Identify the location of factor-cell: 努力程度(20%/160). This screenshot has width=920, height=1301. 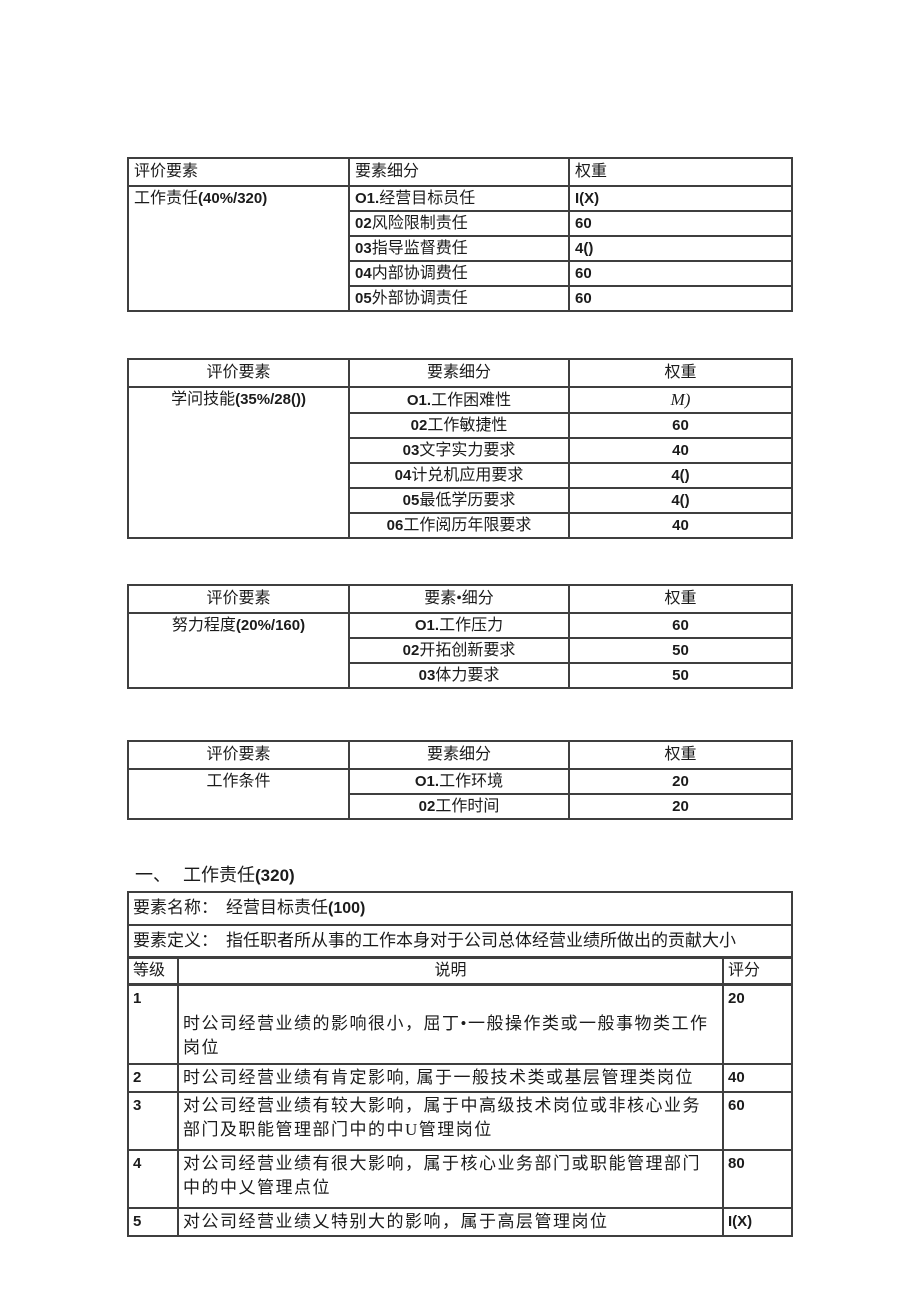
(238, 650).